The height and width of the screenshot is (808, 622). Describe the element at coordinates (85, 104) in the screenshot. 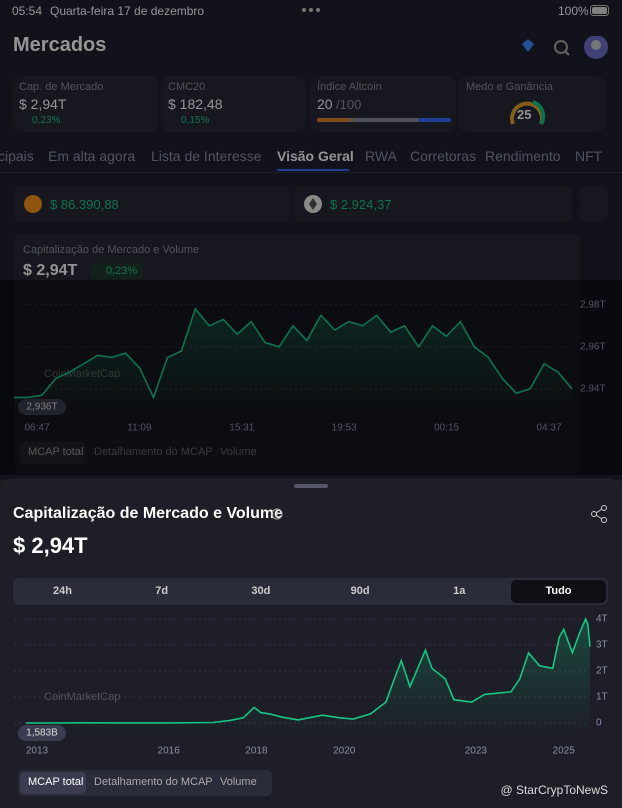

I see `stat-card: Cap. de Mercado $ 2,94T 0,23%` at that location.